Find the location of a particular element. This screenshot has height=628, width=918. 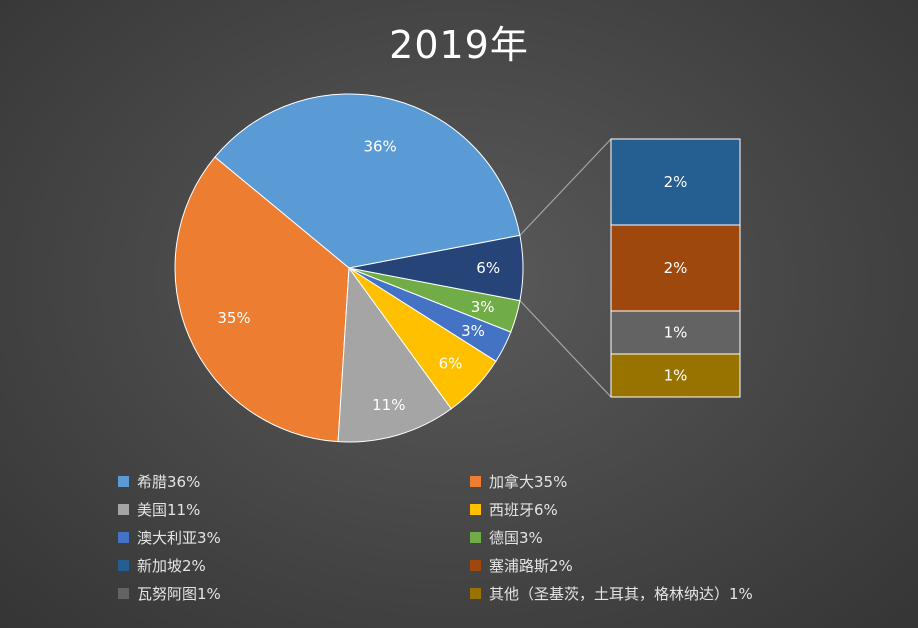

pie-slice-其他 is located at coordinates (436, 268).